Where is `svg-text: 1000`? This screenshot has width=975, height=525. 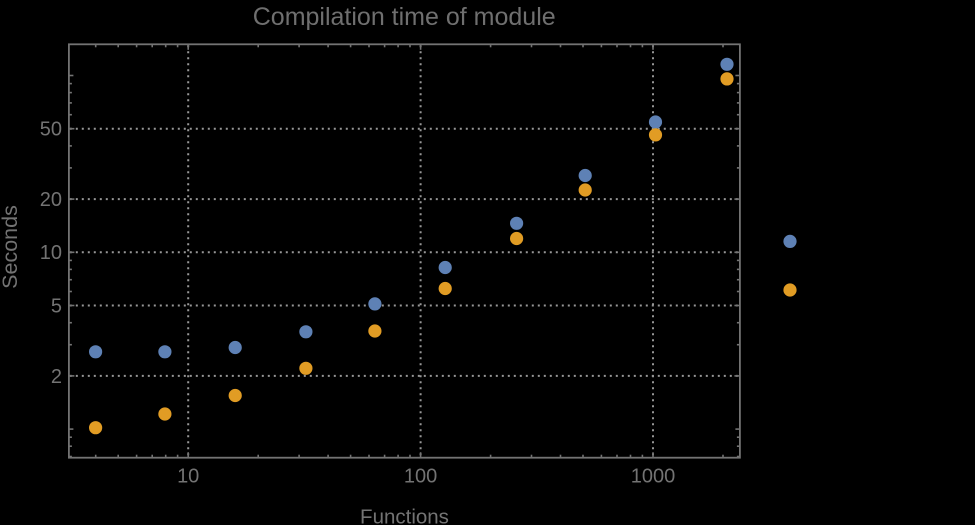
svg-text: 1000 is located at coordinates (653, 477).